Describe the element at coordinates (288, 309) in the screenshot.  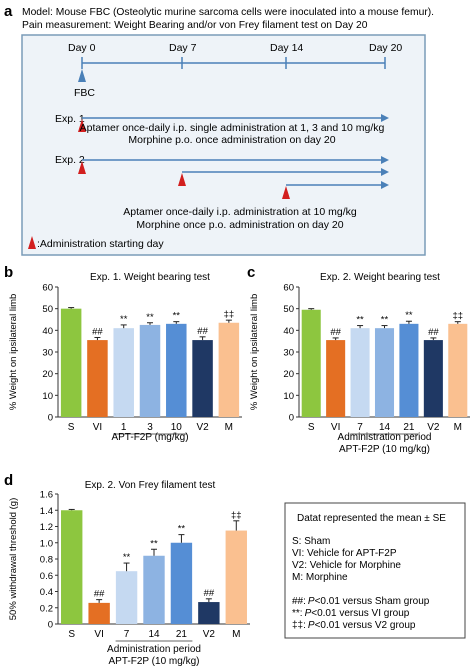
I see `y-tick-label: 50` at that location.